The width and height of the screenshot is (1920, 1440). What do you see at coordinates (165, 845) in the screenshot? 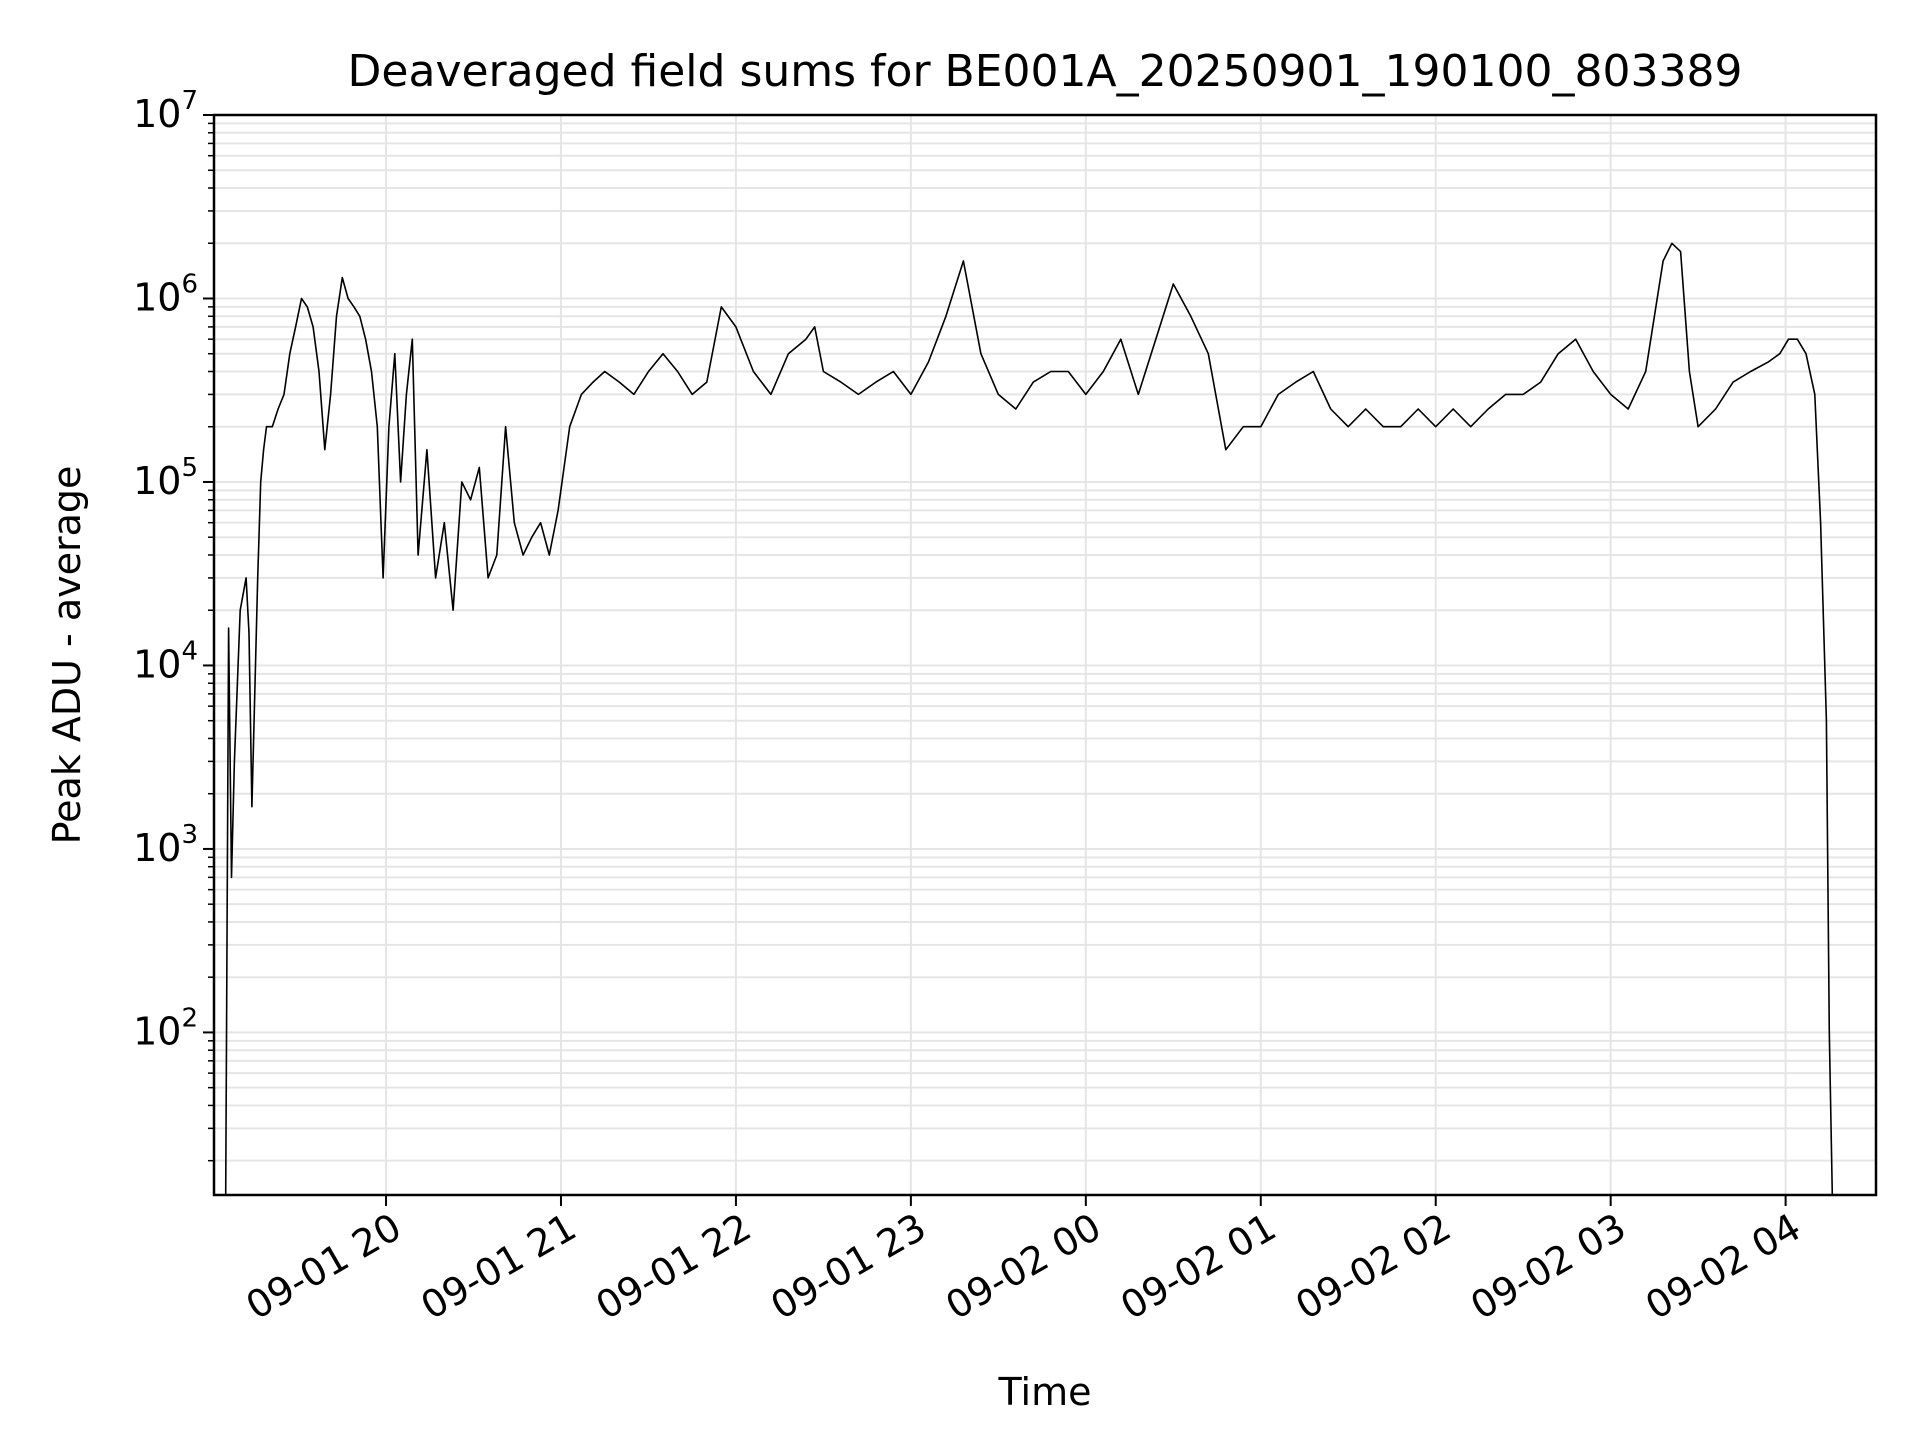
I see `y-tick-label: 10³` at bounding box center [165, 845].